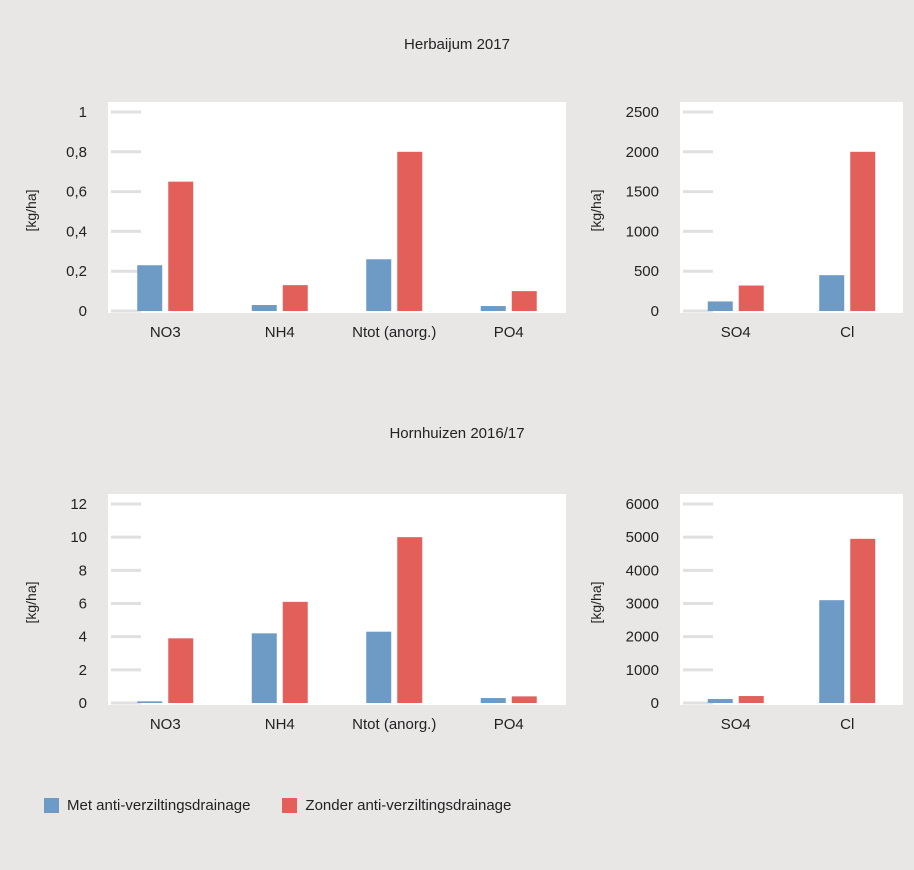 The height and width of the screenshot is (870, 914). What do you see at coordinates (408, 805) in the screenshot?
I see `legend-label-zonder: Zonder anti-verziltingsdrainage` at bounding box center [408, 805].